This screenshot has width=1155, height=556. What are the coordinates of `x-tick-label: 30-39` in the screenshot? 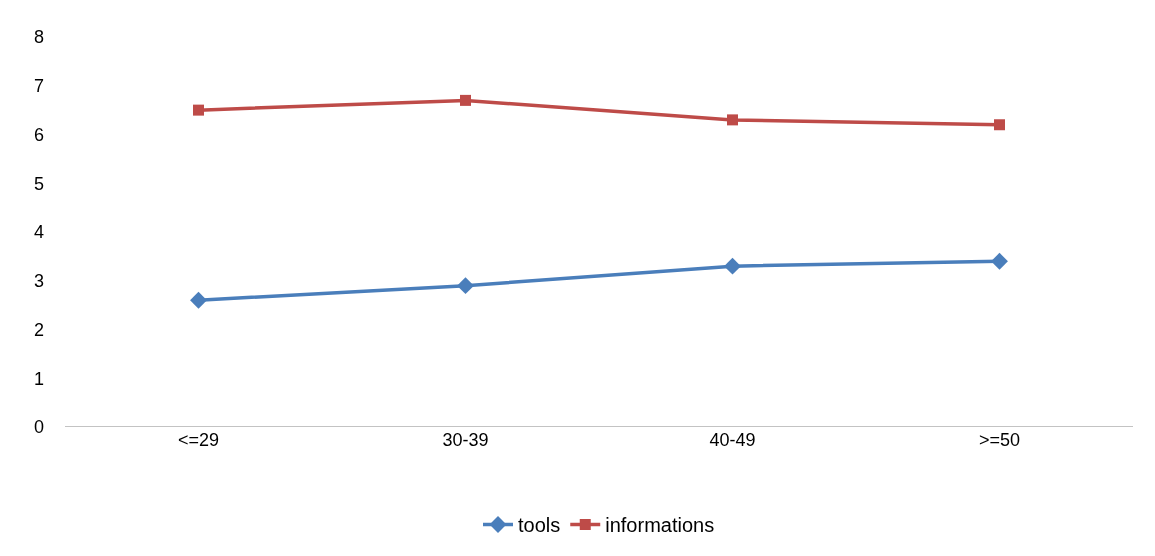 It's located at (465, 440).